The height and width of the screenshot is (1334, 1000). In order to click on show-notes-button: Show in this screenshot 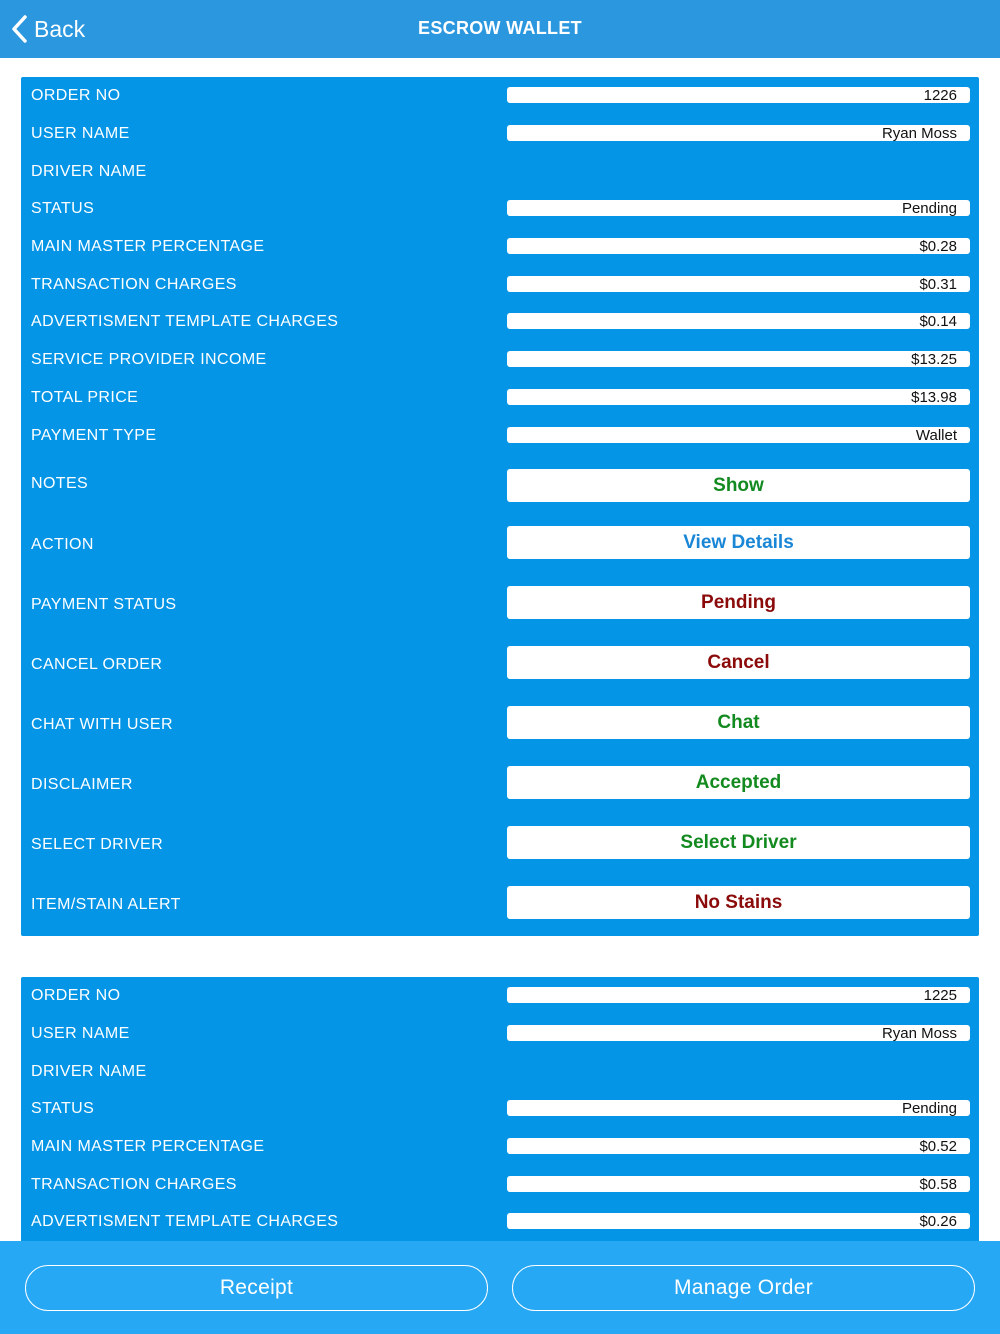, I will do `click(738, 485)`.